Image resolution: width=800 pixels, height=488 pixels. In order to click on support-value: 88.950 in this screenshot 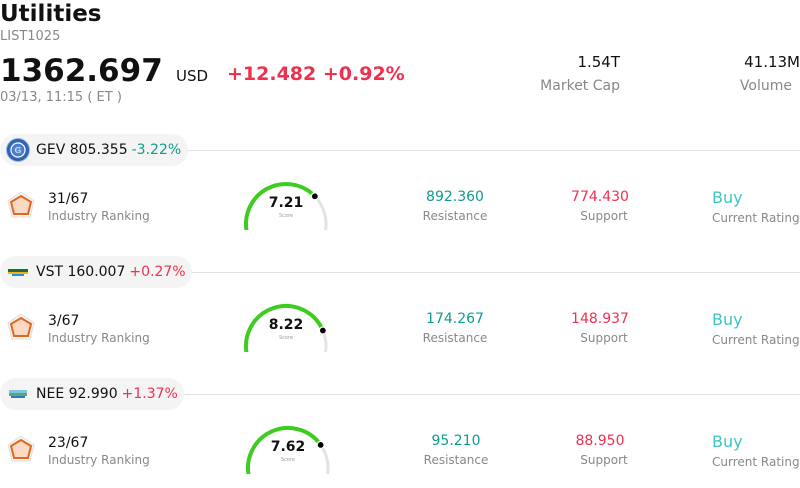, I will do `click(600, 441)`.